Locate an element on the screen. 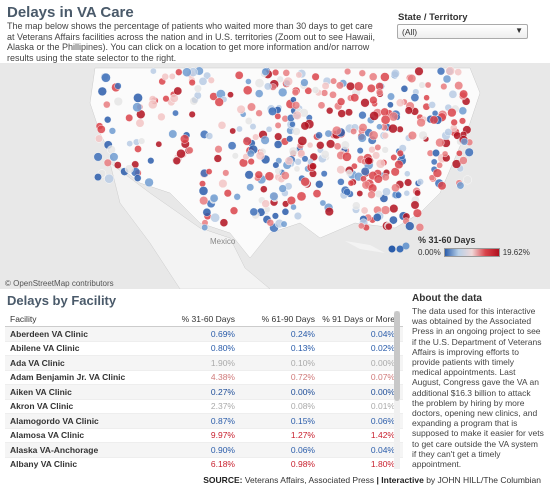 The width and height of the screenshot is (550, 490). table-row: Alaska VA-Anchorage 0.90% 0.06% 0.04% is located at coordinates (204, 450).